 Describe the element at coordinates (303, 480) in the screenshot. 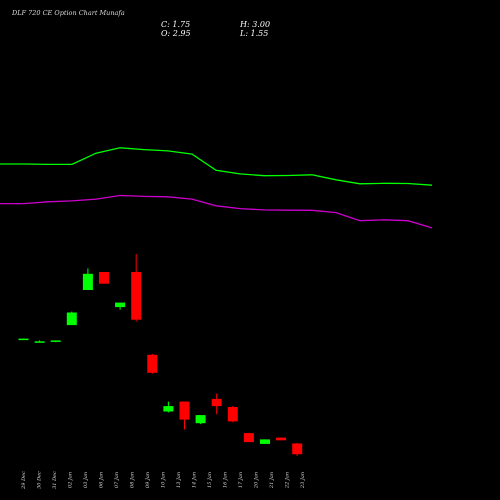

I see `x-tick-label: 23 Jan` at that location.